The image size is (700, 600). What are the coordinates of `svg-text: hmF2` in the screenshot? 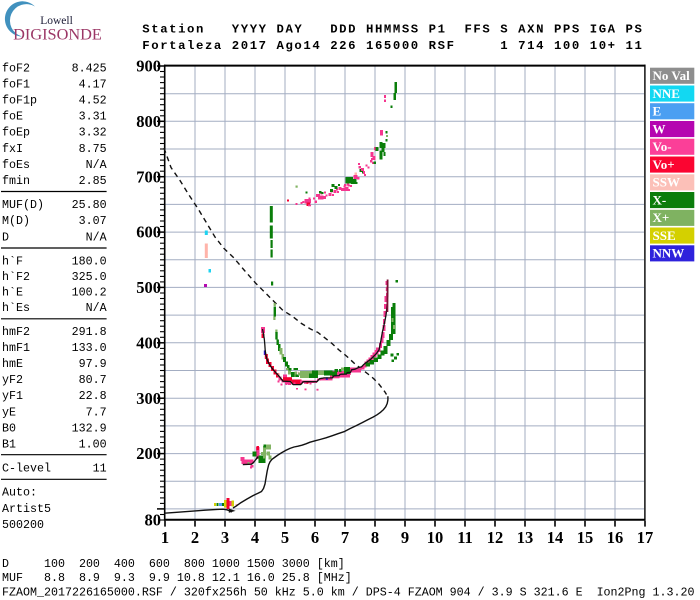 It's located at (16, 332).